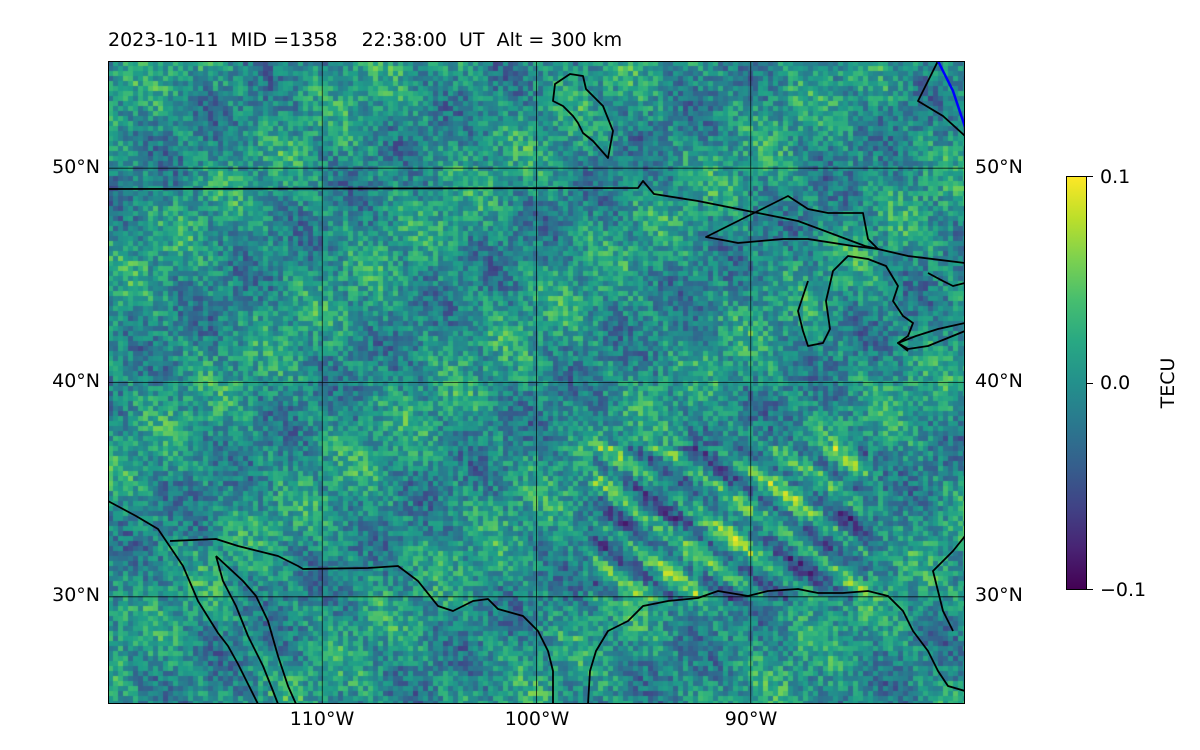 The width and height of the screenshot is (1200, 750). Describe the element at coordinates (1123, 590) in the screenshot. I see `colorbar-label-min: −0.1` at that location.